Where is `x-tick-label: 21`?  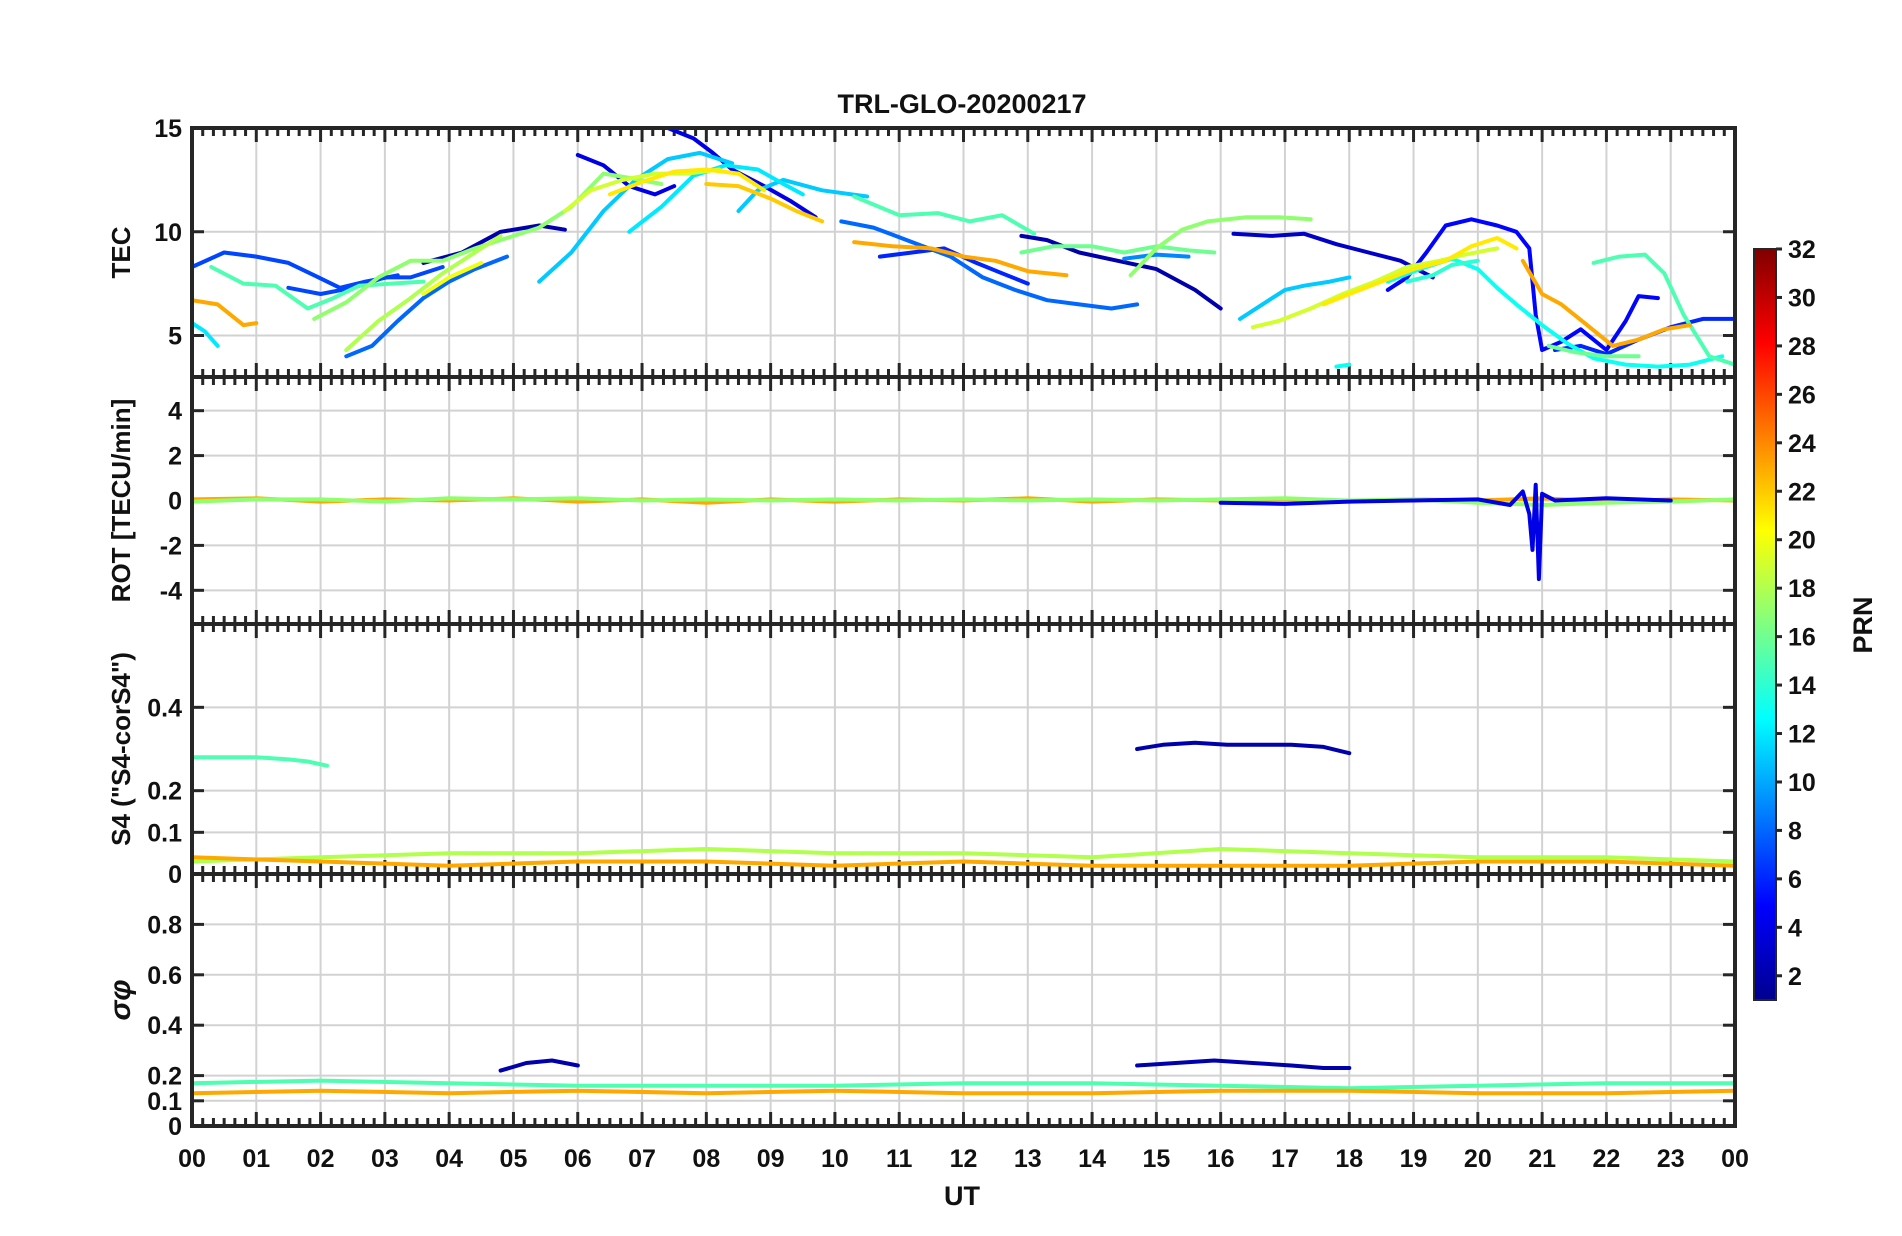 x-tick-label: 21 is located at coordinates (1542, 1159).